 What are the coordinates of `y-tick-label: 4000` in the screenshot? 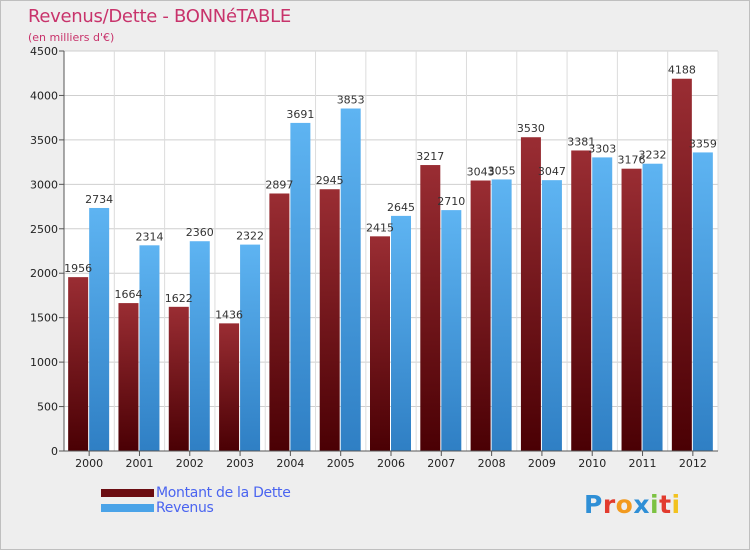 It's located at (44, 95).